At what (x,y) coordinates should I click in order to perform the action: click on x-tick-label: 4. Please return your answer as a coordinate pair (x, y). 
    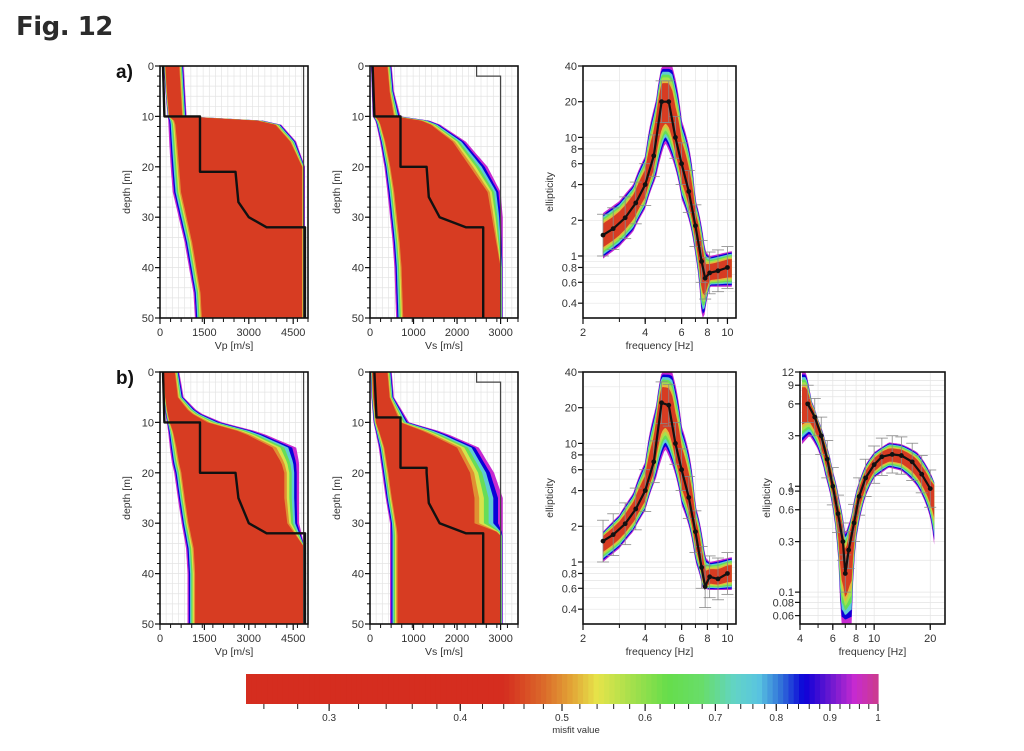
    Looking at the image, I should click on (645, 333).